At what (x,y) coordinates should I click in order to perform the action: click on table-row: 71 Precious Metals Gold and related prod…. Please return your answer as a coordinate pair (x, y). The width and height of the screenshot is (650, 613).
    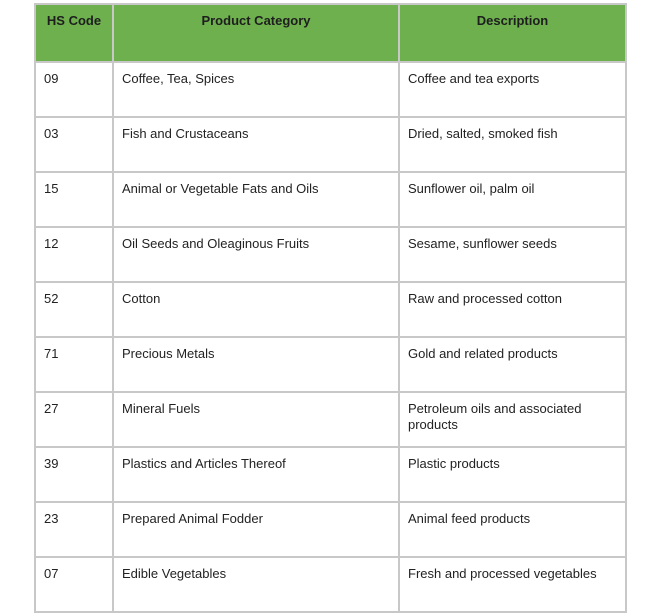
    Looking at the image, I should click on (330, 364).